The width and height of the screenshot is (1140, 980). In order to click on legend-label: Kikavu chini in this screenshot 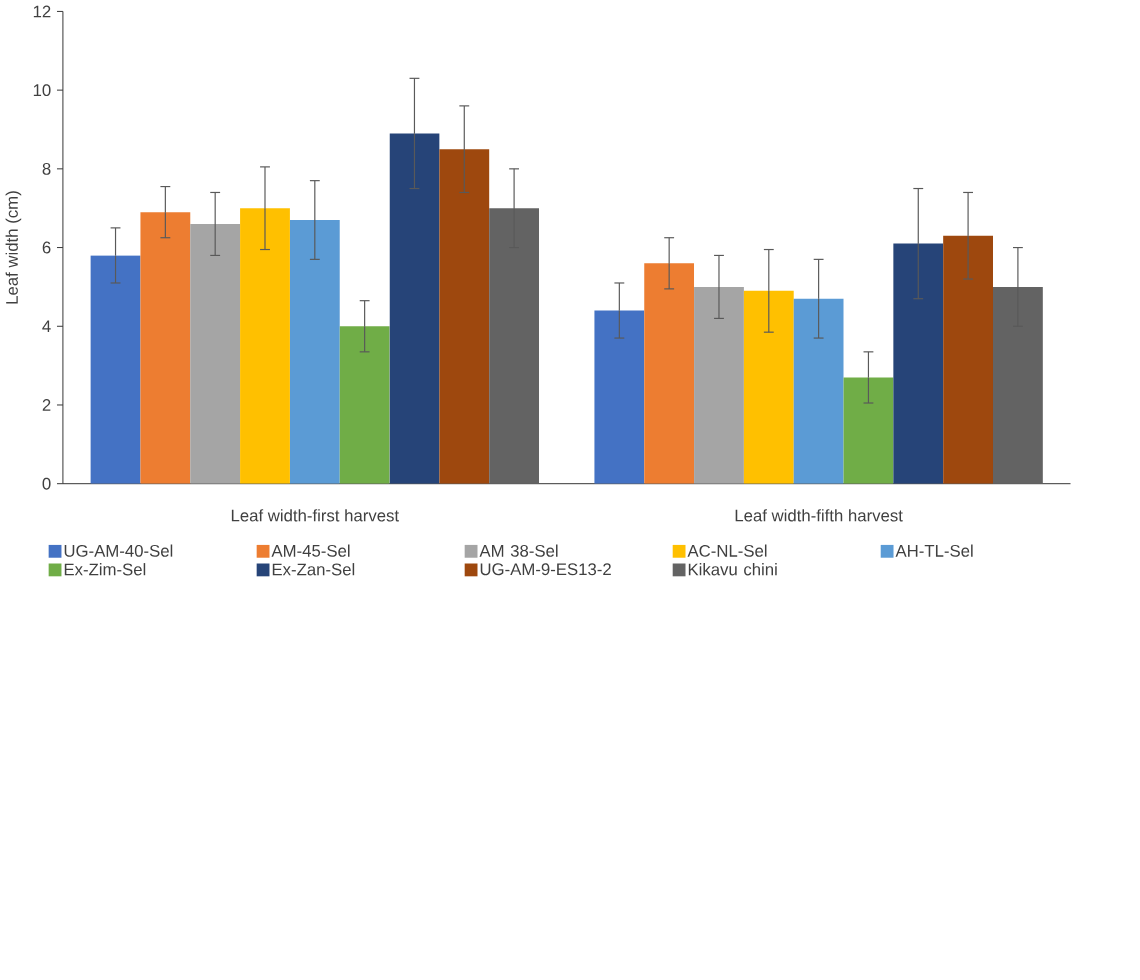, I will do `click(732, 569)`.